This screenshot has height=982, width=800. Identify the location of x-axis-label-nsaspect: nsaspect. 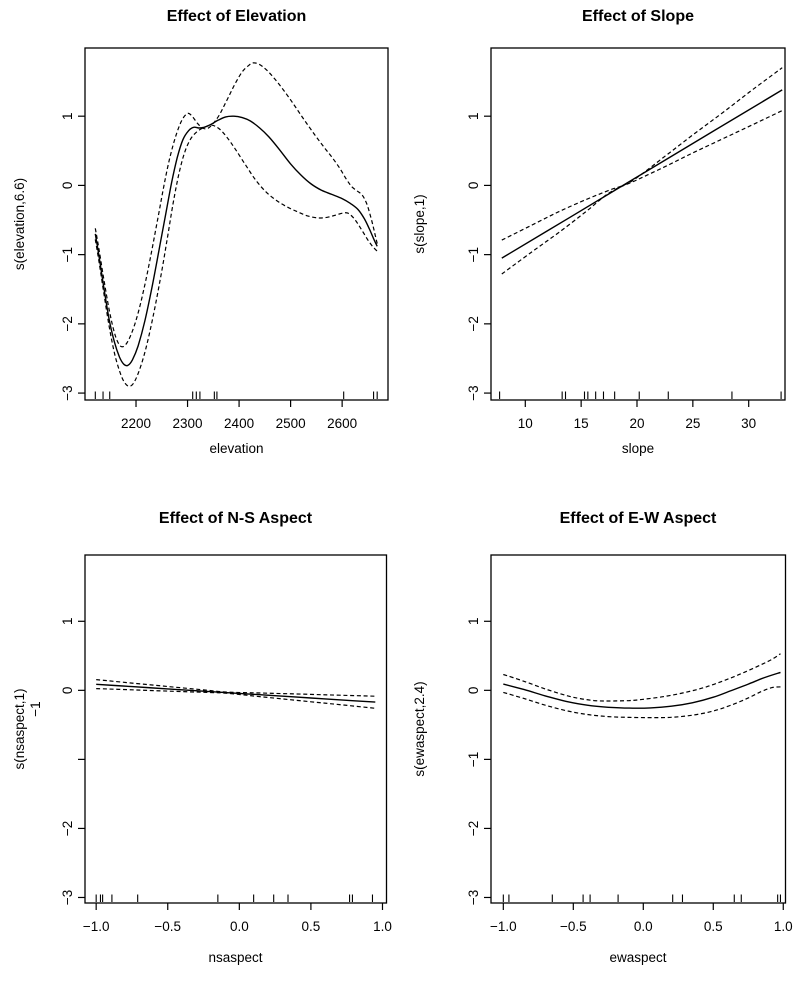
(235, 957).